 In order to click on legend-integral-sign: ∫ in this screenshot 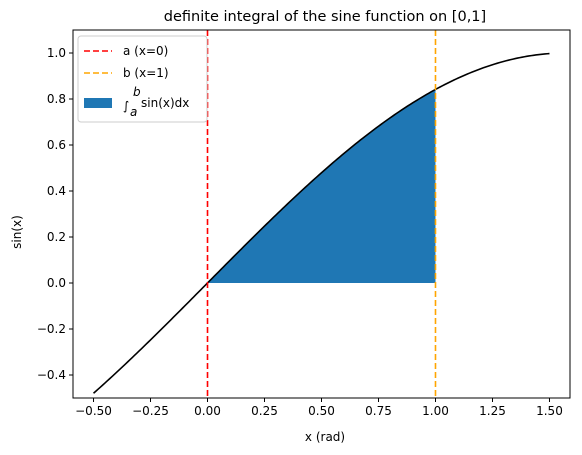, I will do `click(126, 106)`.